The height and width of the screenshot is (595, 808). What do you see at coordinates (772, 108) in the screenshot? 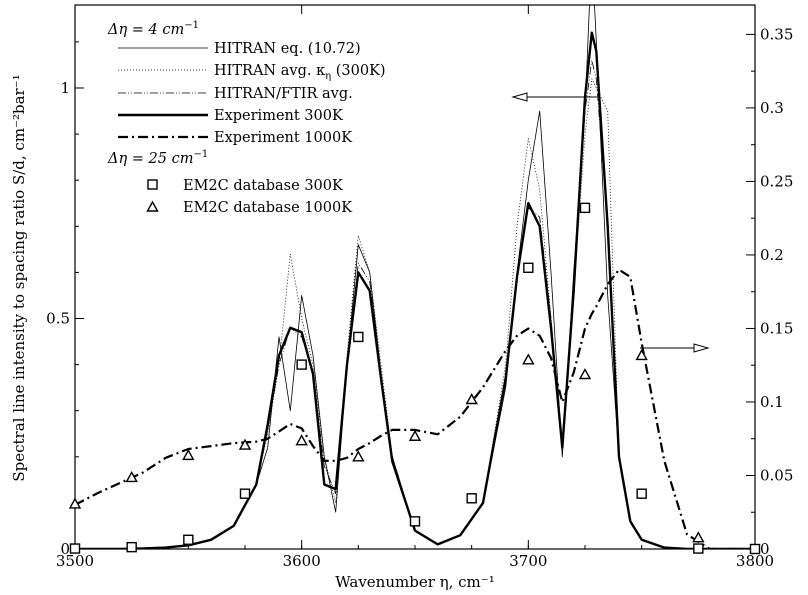
I see `y-right-tick-label: 0.3` at bounding box center [772, 108].